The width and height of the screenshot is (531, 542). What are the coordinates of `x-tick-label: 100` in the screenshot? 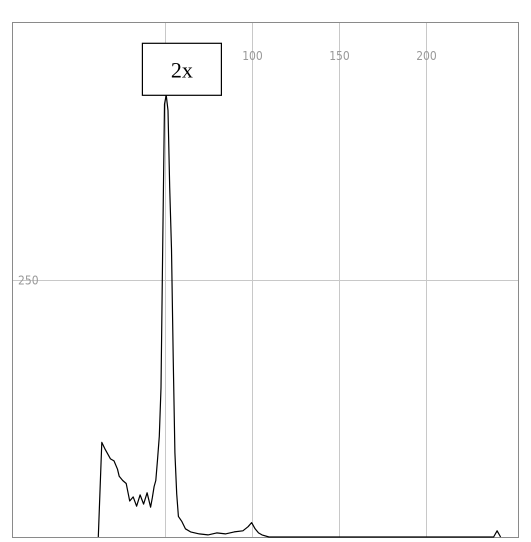 It's located at (252, 56).